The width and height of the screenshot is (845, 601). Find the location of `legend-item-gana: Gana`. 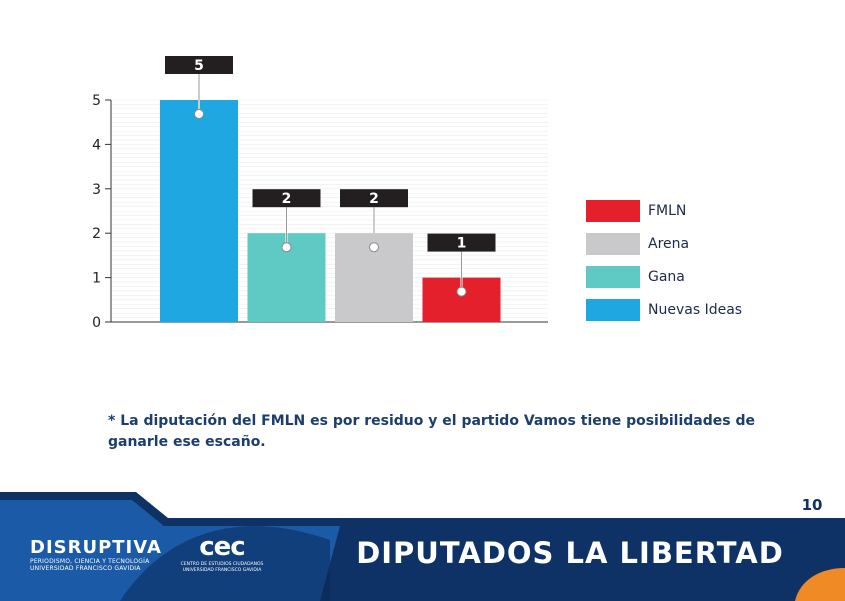

legend-item-gana: Gana is located at coordinates (664, 277).